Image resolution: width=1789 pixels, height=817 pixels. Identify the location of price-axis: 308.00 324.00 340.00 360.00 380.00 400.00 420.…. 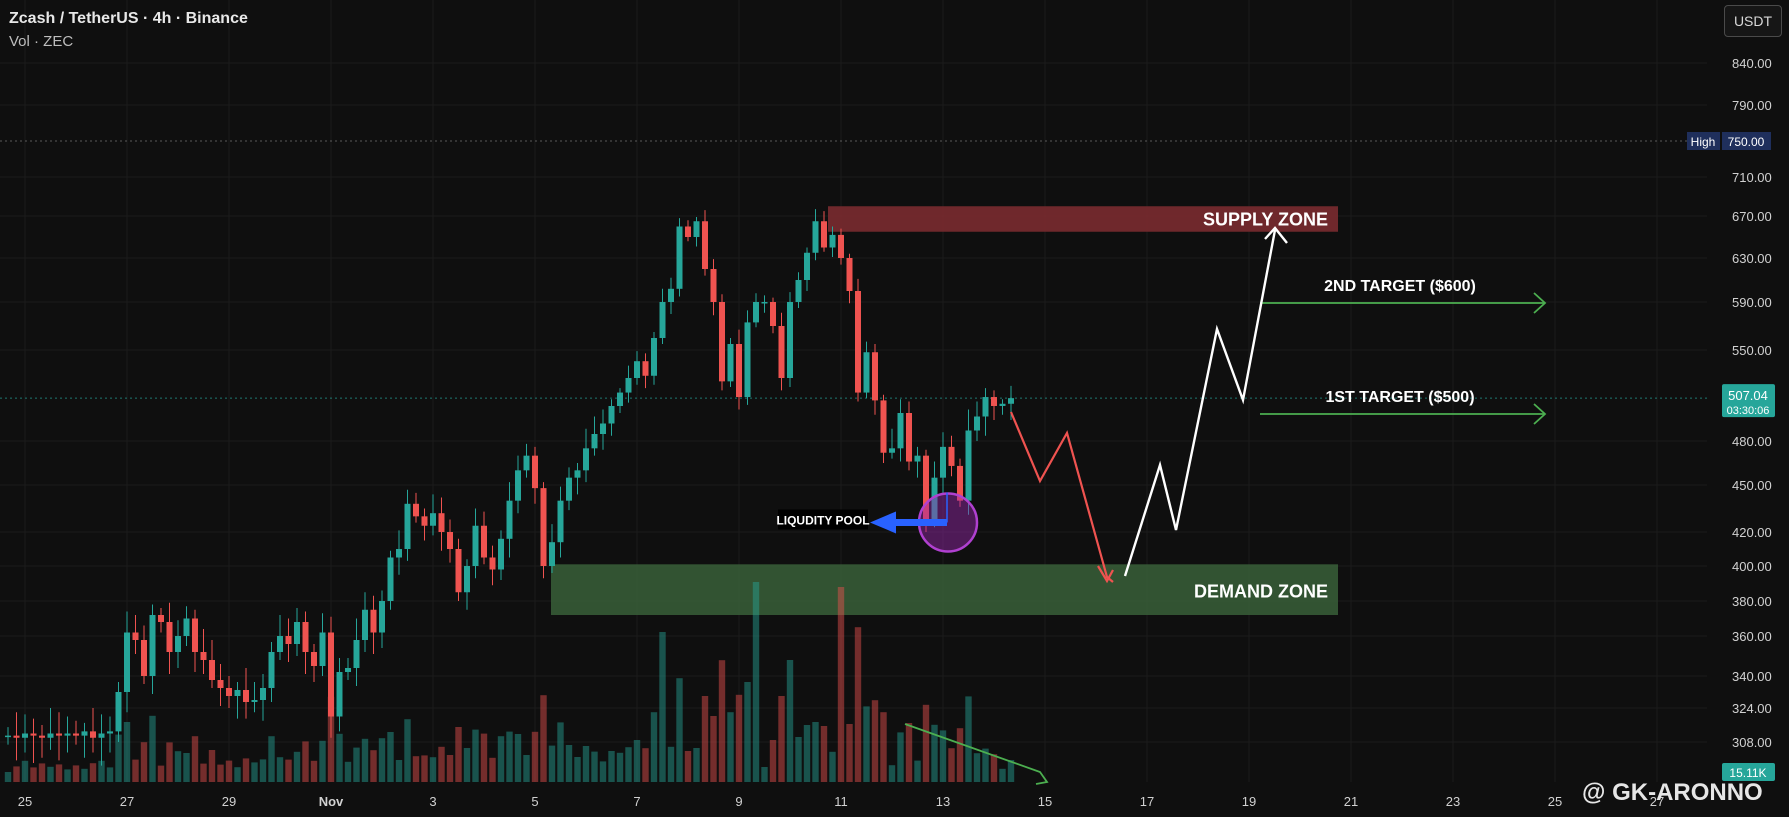
(1752, 403).